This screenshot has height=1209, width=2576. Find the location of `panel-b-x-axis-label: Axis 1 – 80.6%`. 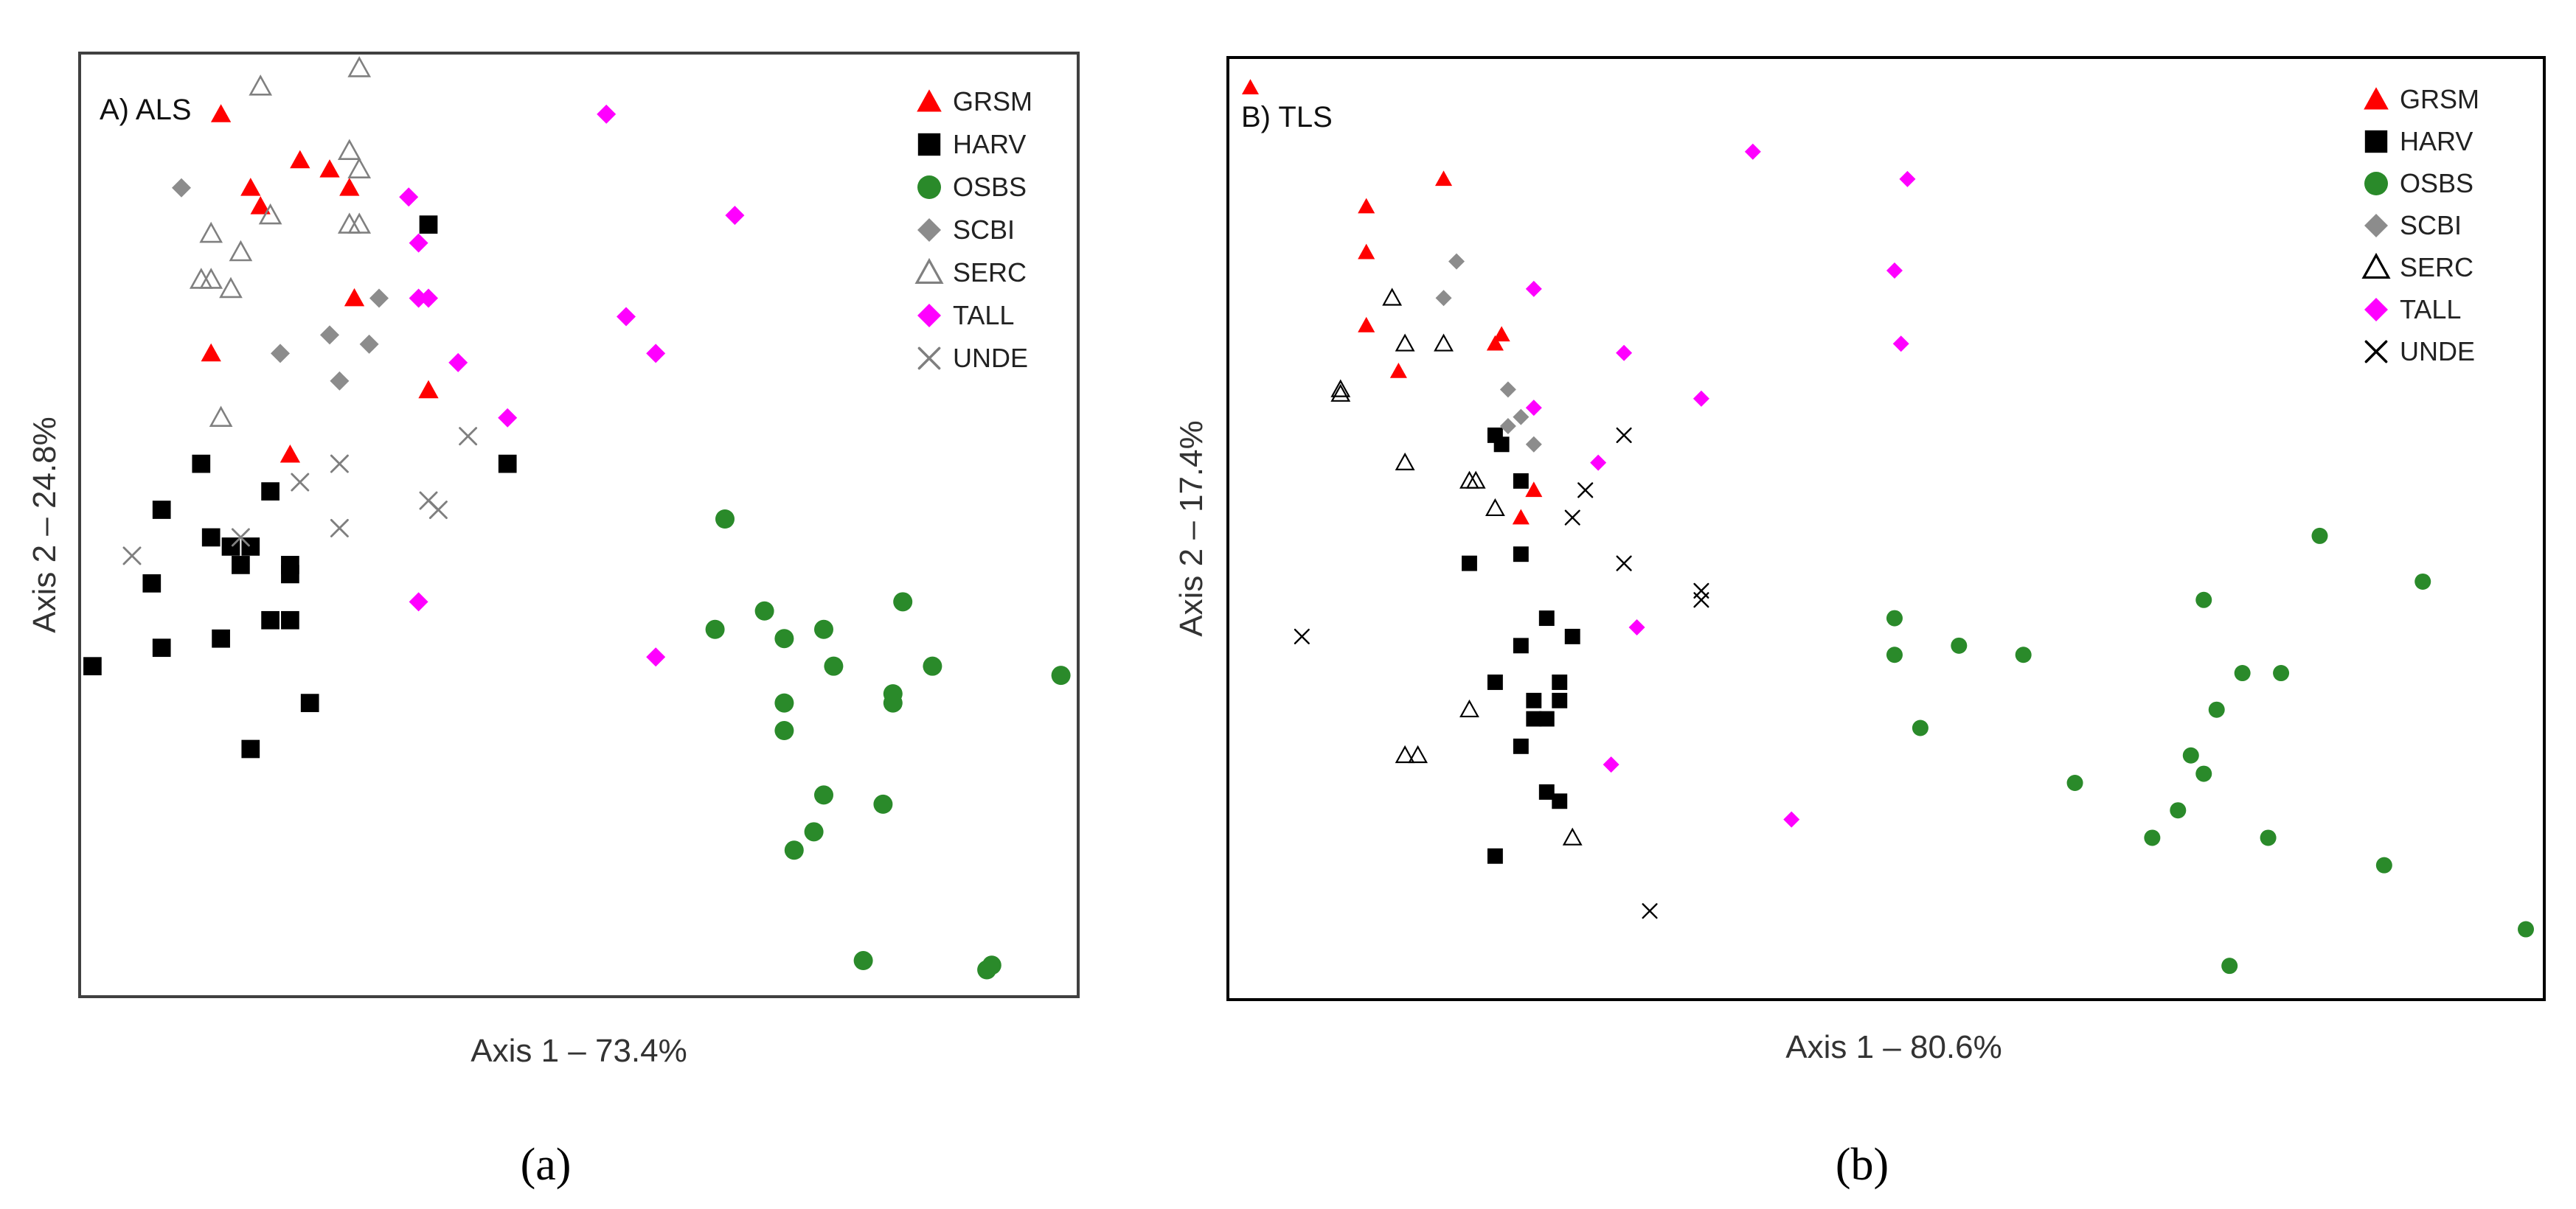

panel-b-x-axis-label: Axis 1 – 80.6% is located at coordinates (1893, 1047).